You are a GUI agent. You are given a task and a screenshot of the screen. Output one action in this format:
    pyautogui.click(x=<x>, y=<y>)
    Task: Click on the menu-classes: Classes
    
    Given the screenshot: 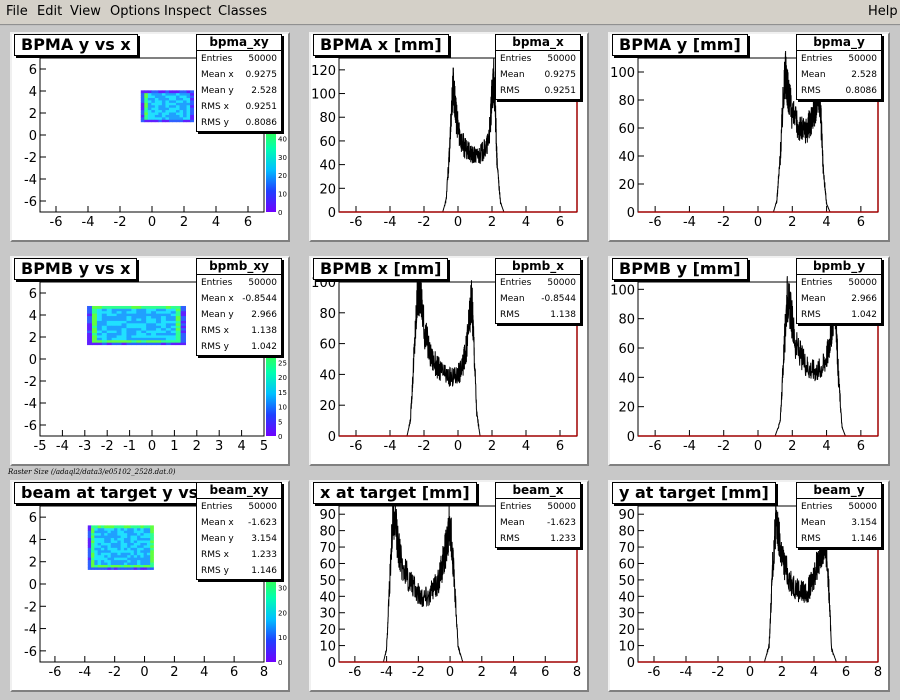 What is the action you would take?
    pyautogui.click(x=242, y=11)
    